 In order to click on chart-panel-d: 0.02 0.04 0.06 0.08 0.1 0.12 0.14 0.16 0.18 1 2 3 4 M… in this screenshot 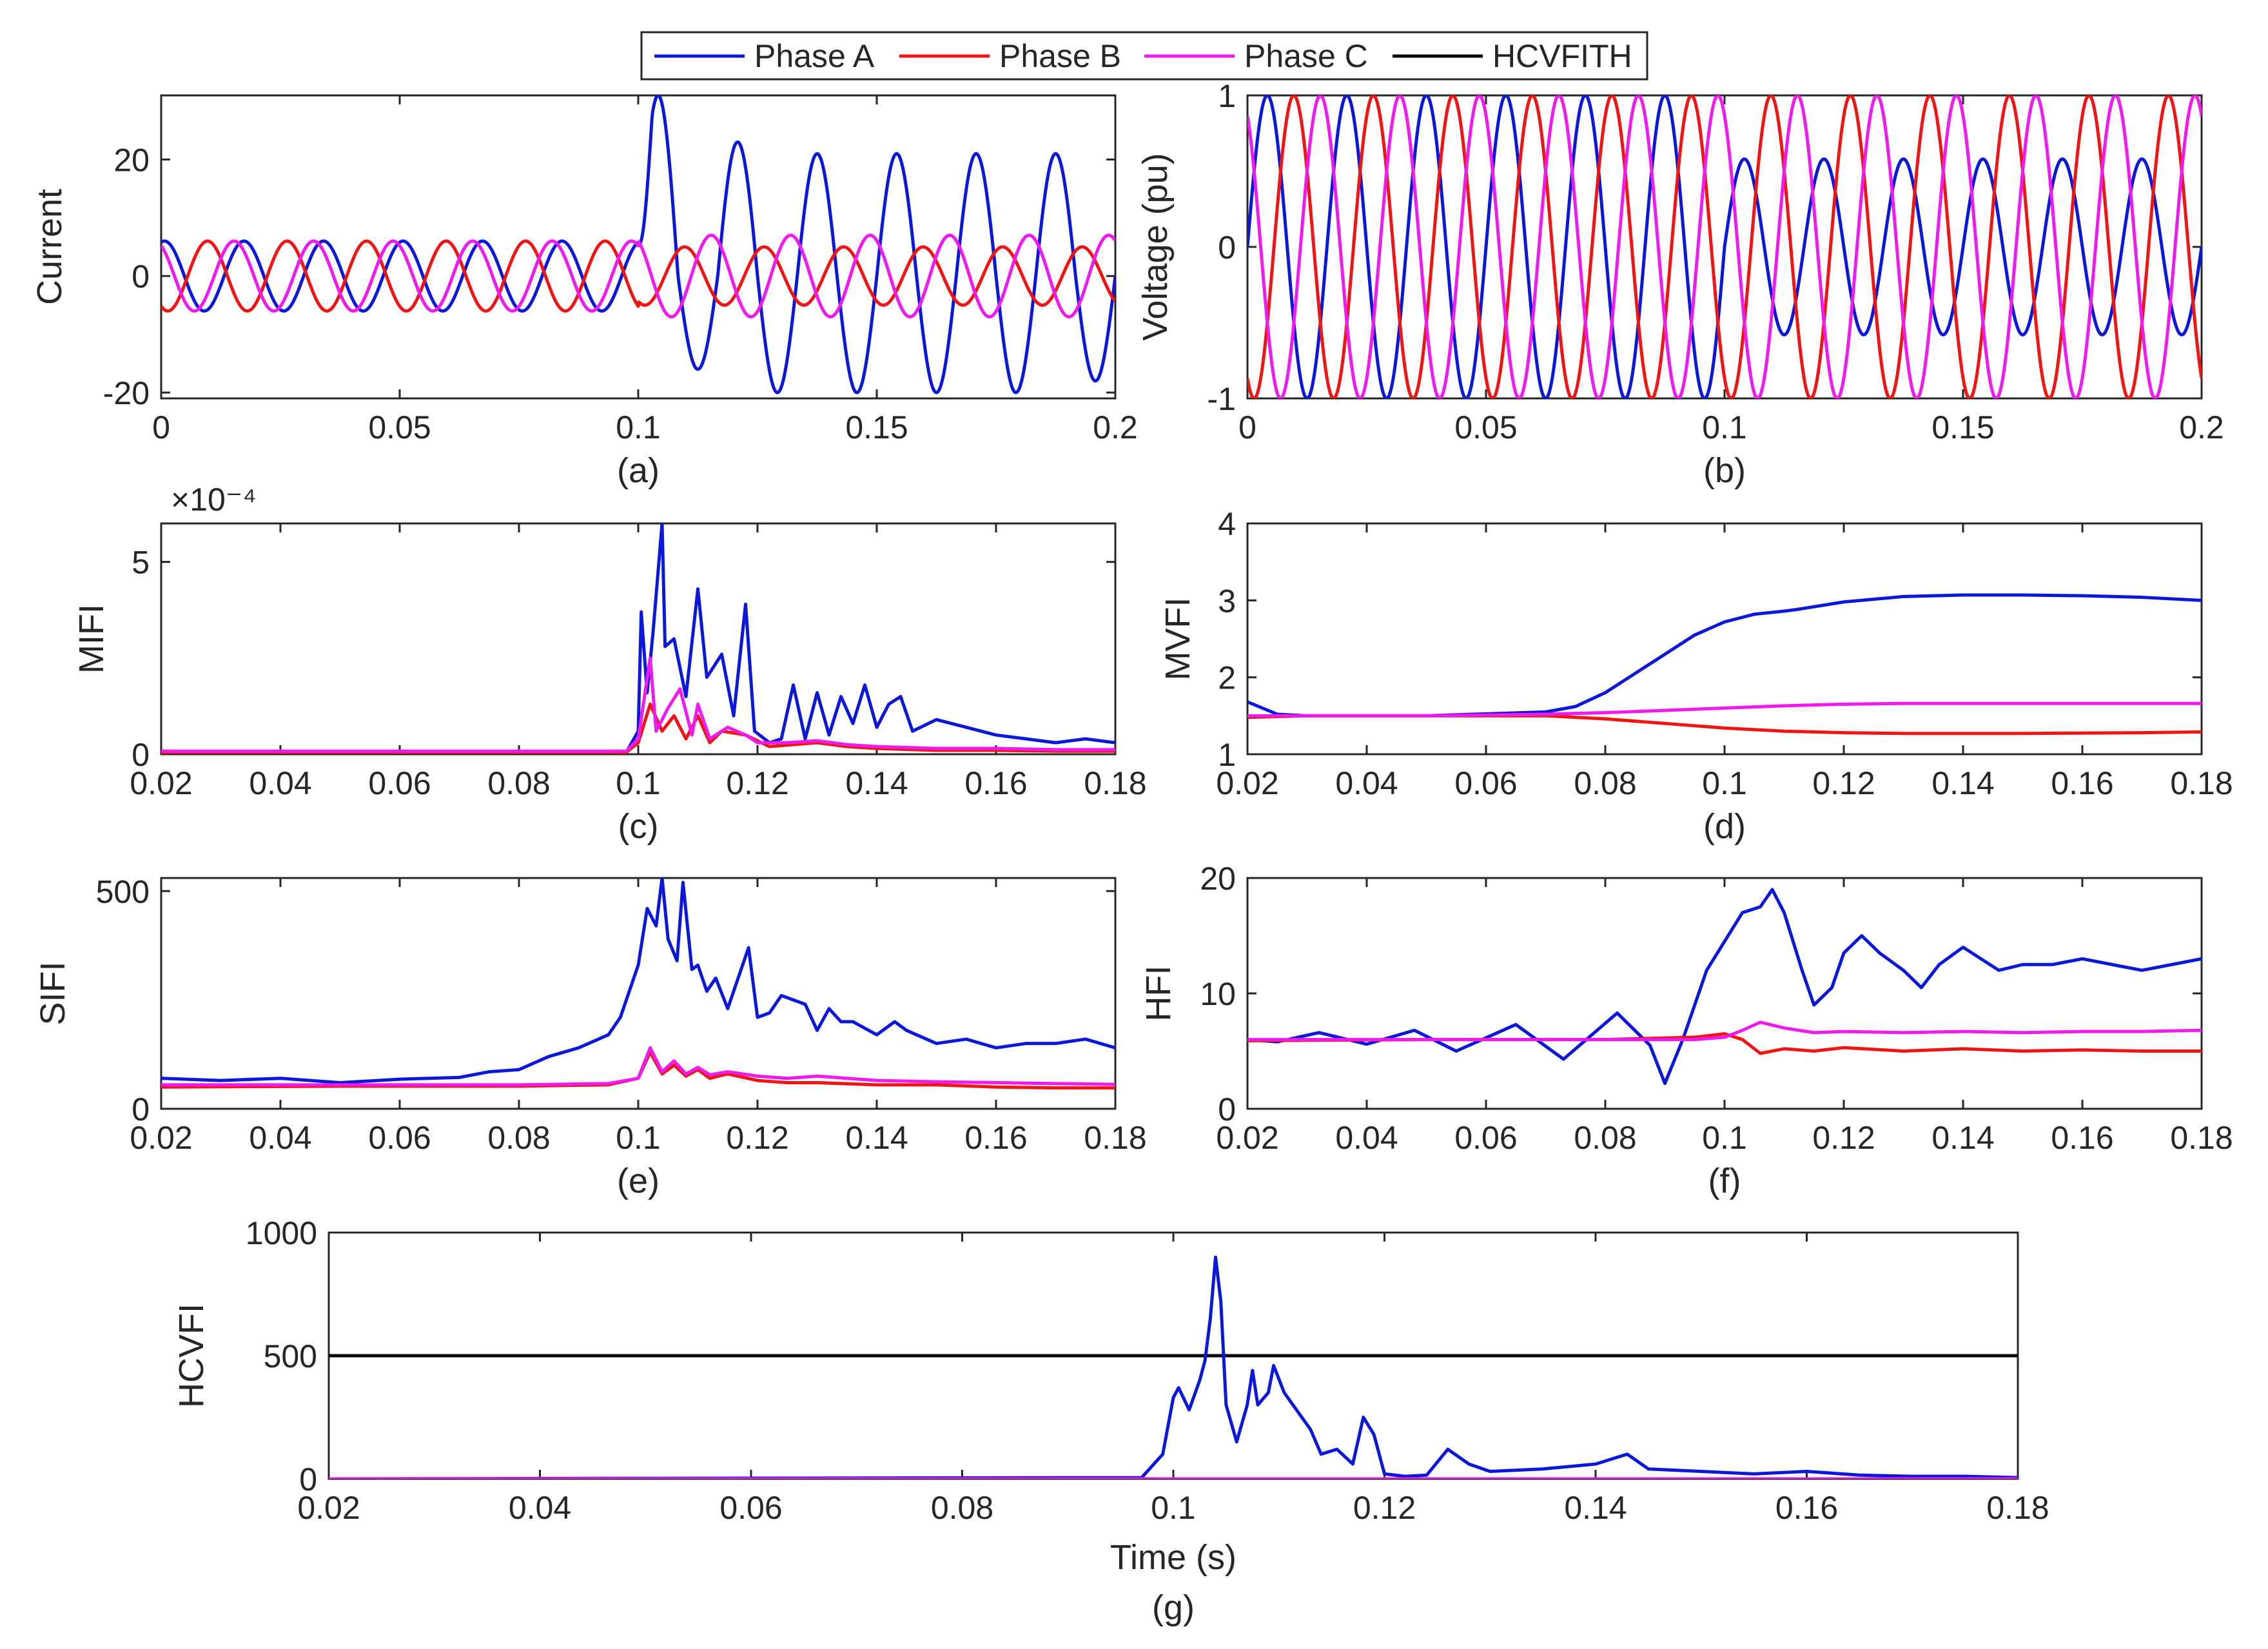, I will do `click(1695, 676)`.